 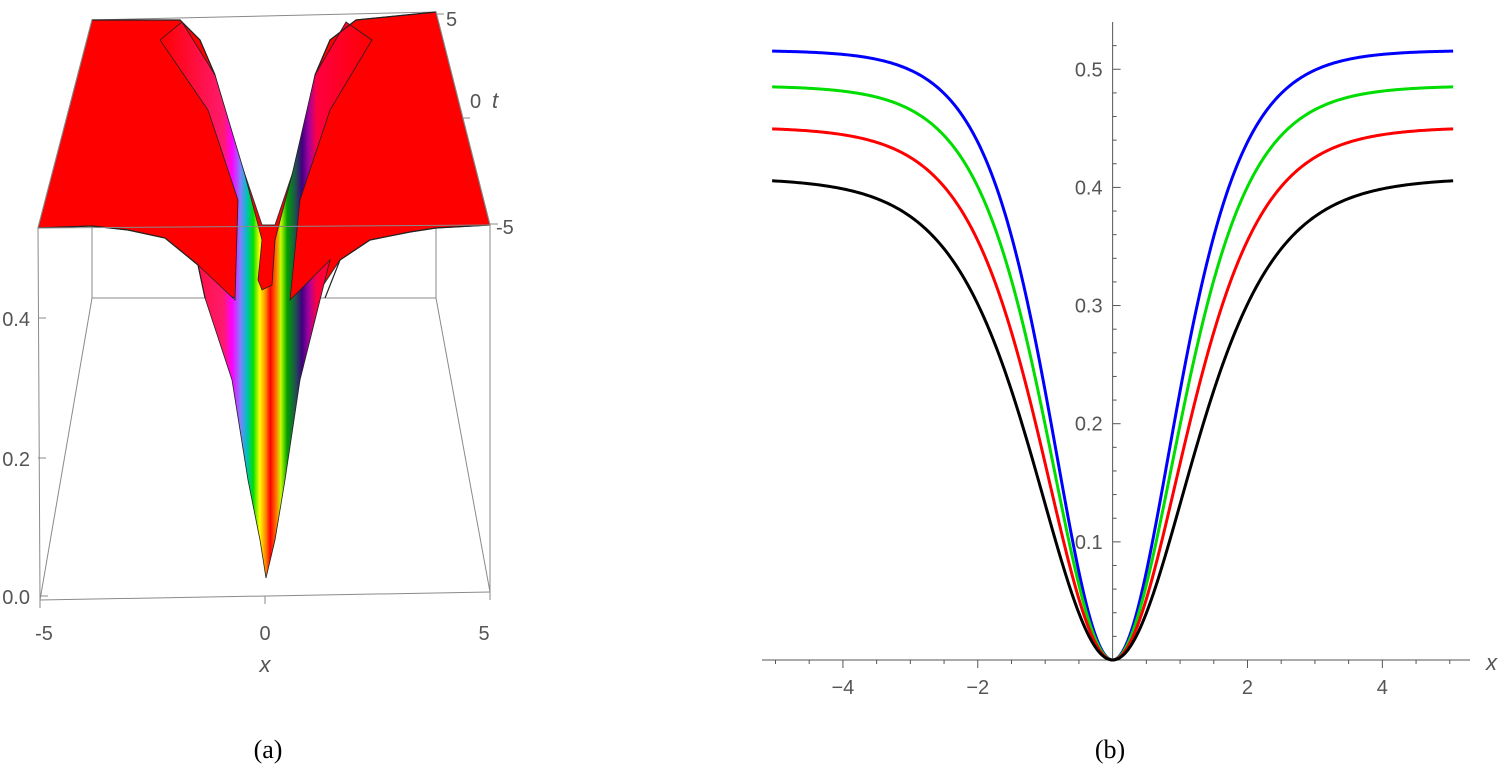 I want to click on y-tick-label: 0.3, so click(x=1089, y=307).